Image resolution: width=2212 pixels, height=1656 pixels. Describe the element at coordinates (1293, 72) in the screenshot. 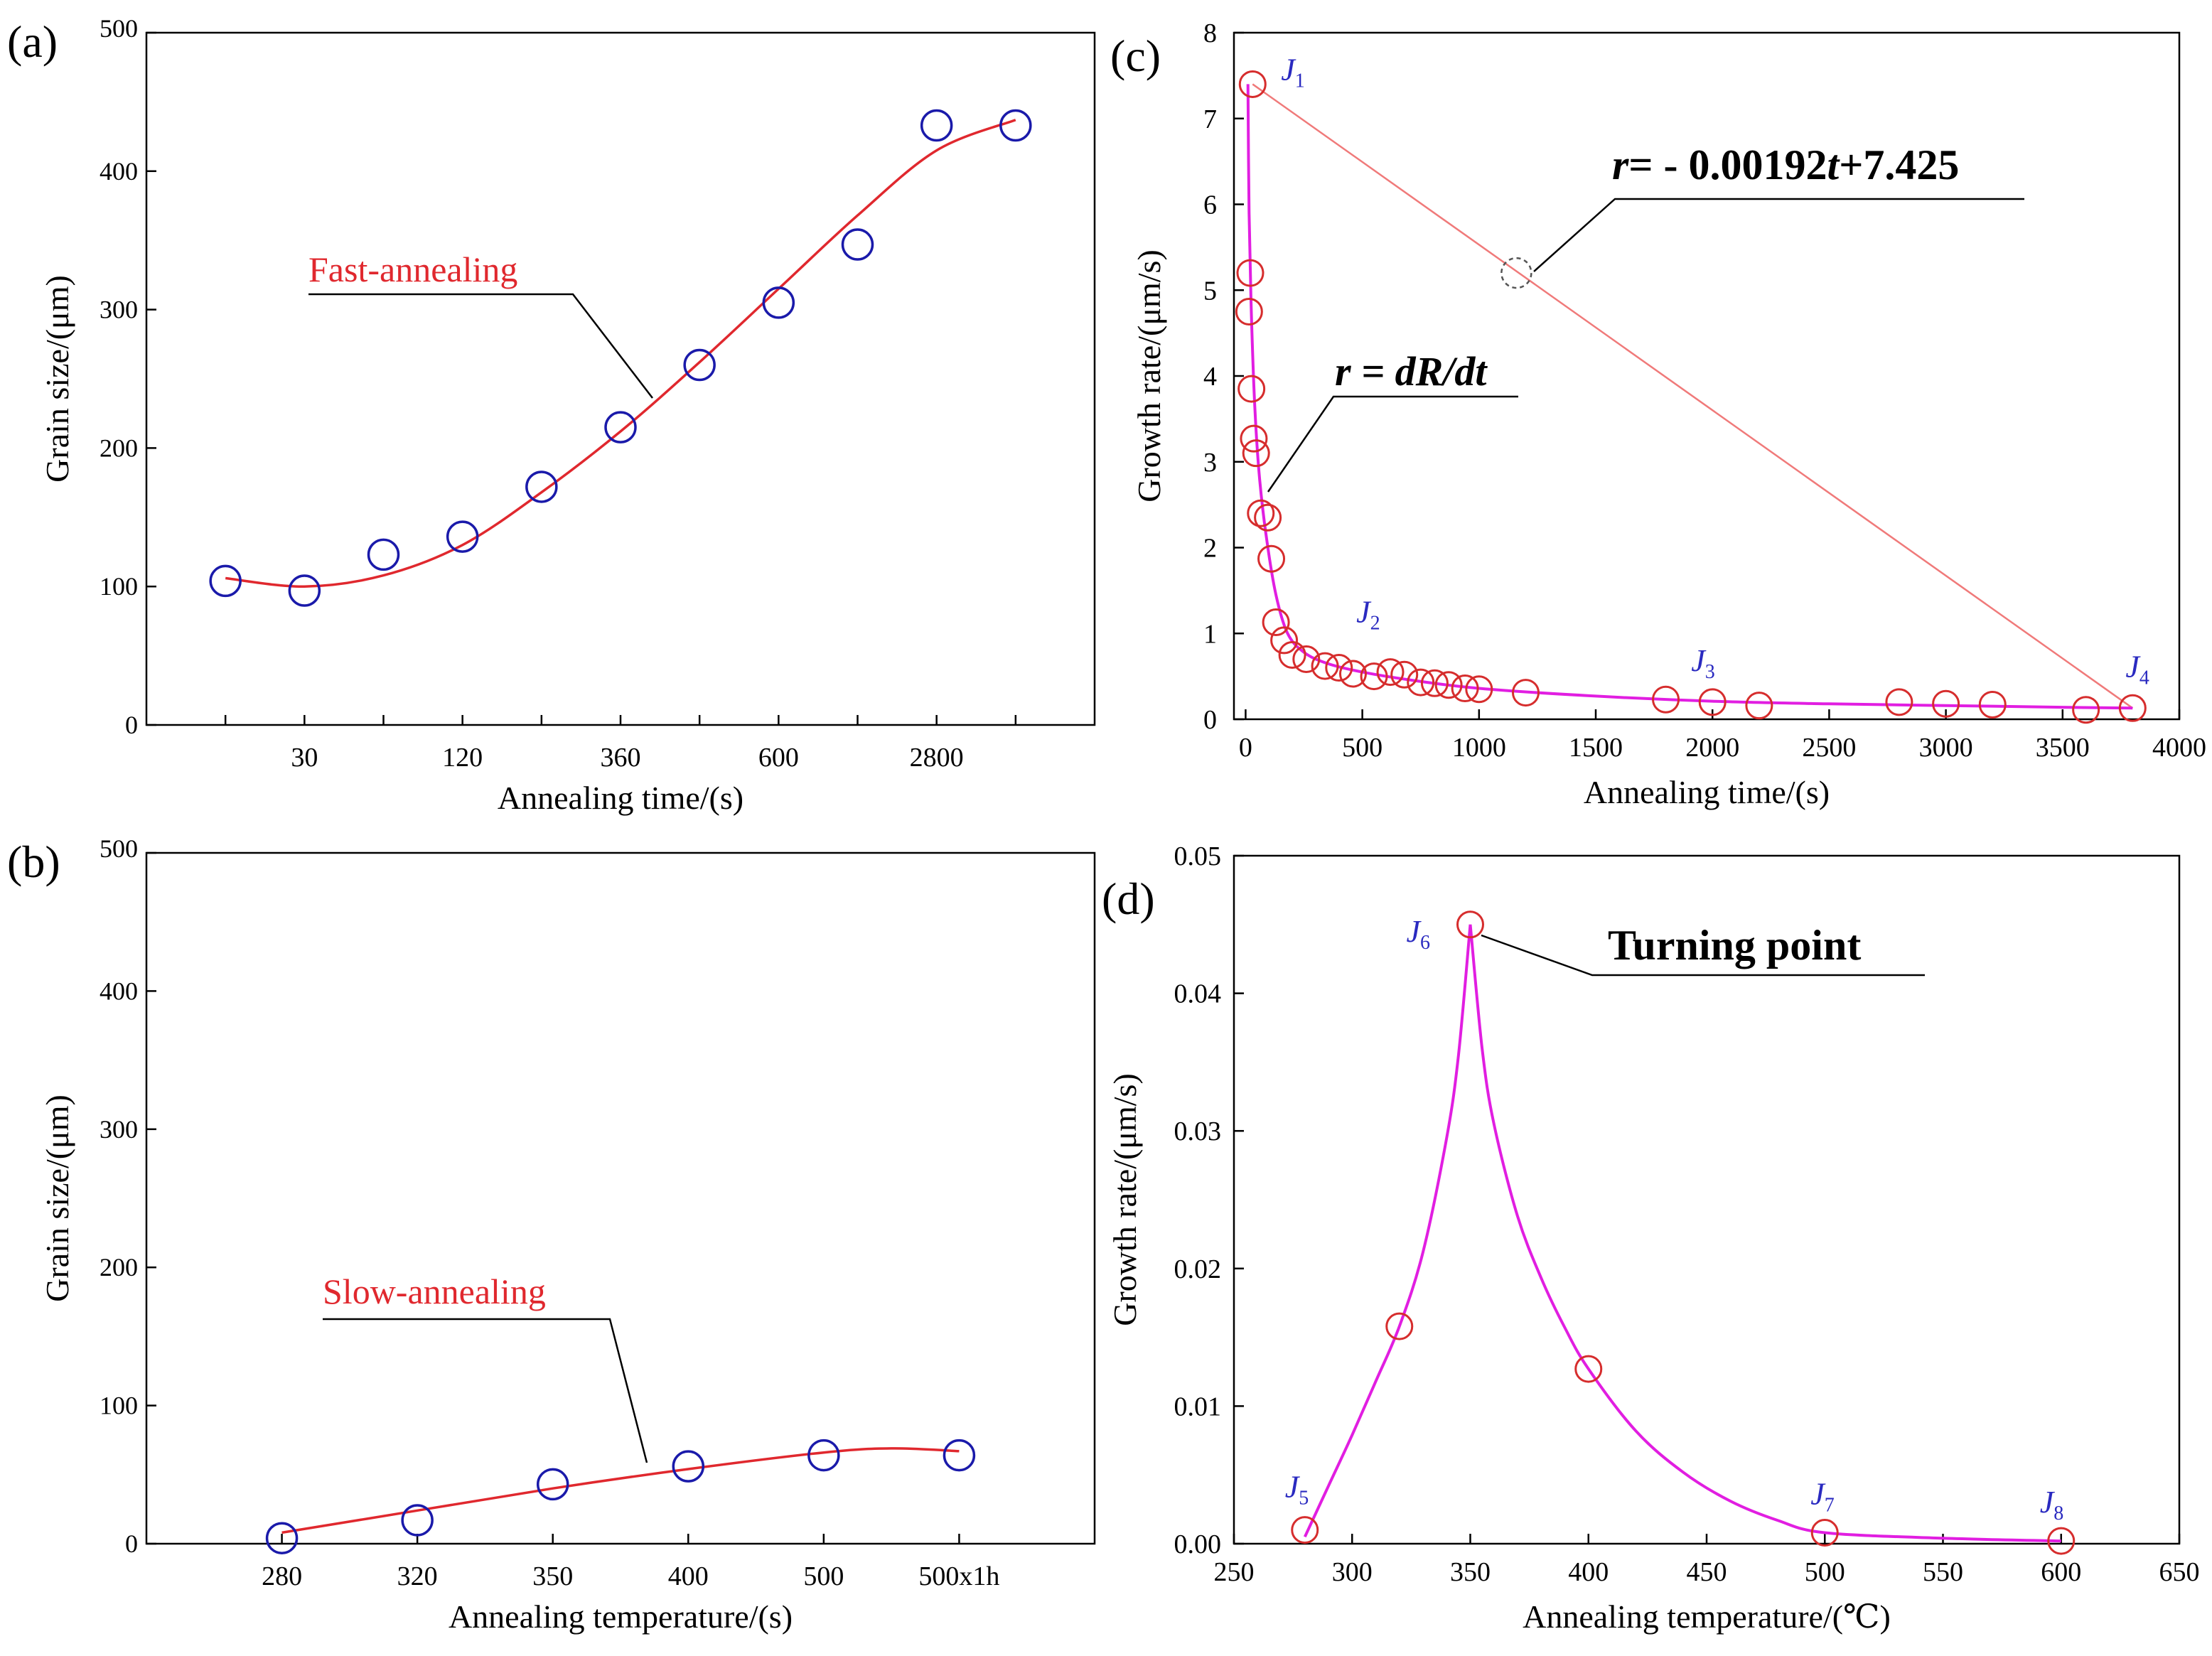

I see `point-label-J1: J1` at that location.